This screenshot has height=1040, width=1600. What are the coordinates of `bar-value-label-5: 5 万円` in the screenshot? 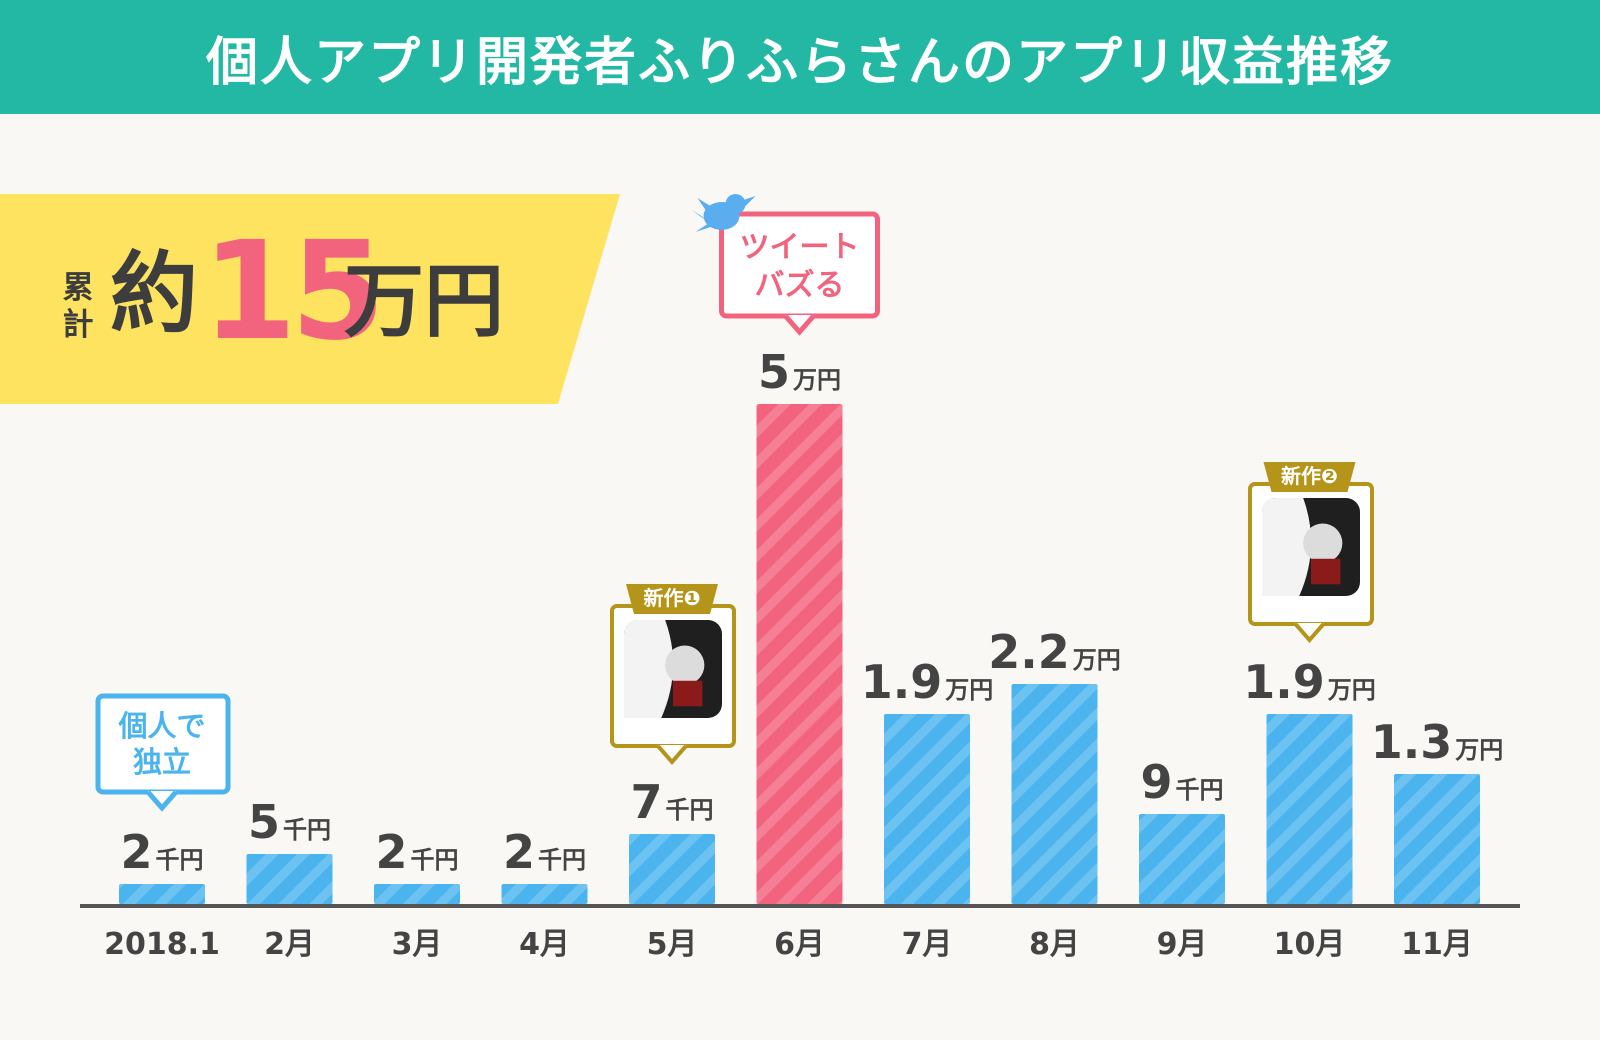 It's located at (799, 372).